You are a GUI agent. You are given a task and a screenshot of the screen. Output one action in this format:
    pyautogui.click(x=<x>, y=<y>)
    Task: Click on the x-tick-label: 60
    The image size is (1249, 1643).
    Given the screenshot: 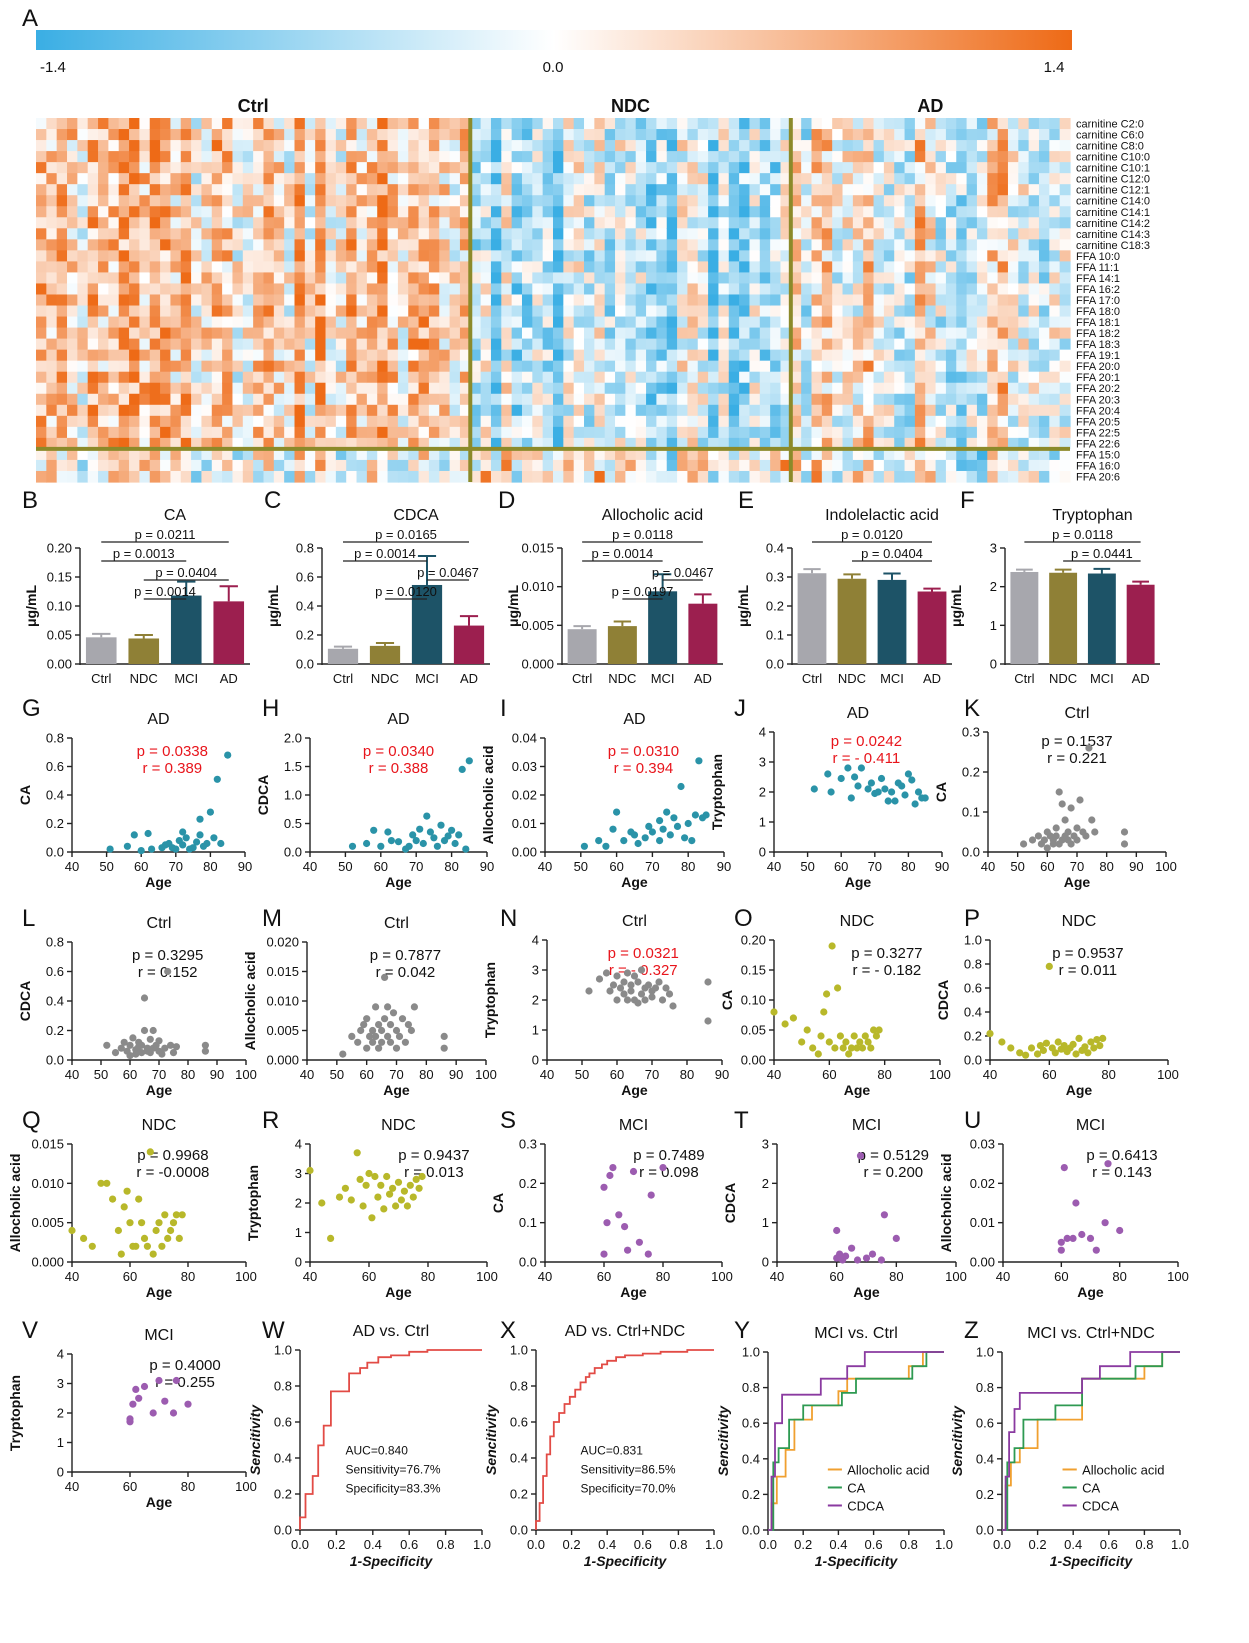 What is the action you would take?
    pyautogui.click(x=604, y=1276)
    